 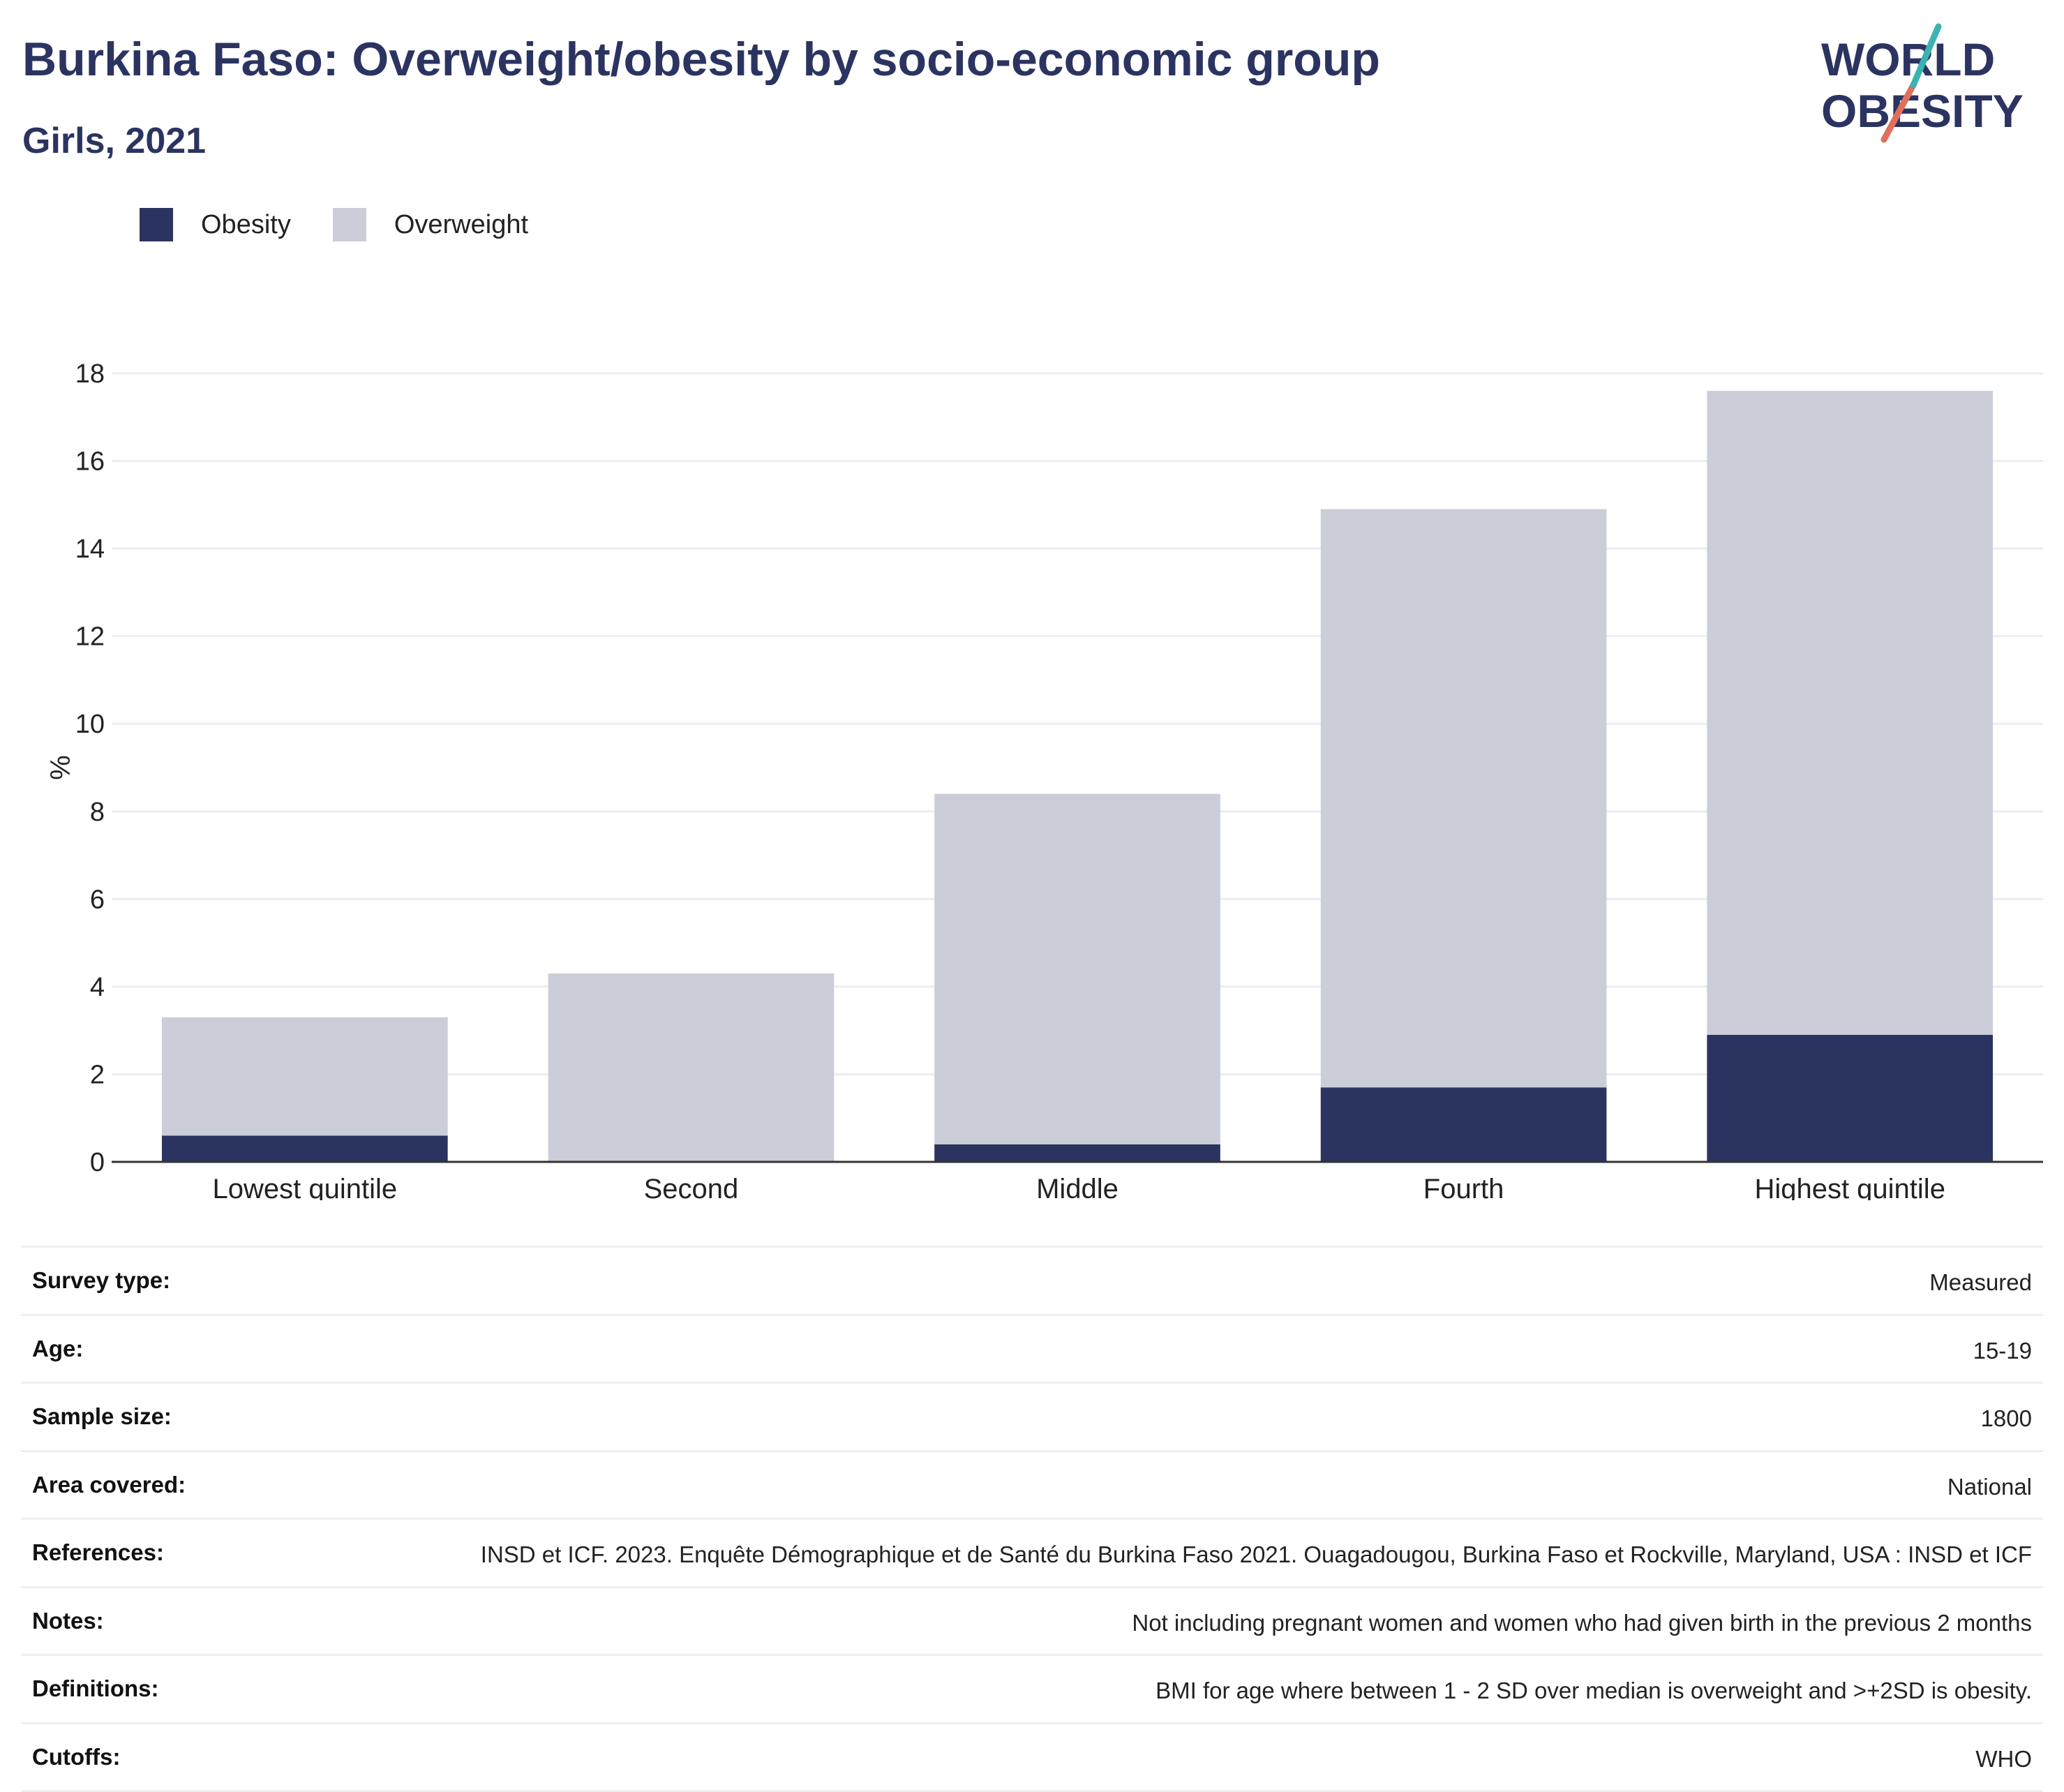 I want to click on meta-label: Sample size:, so click(x=102, y=1416).